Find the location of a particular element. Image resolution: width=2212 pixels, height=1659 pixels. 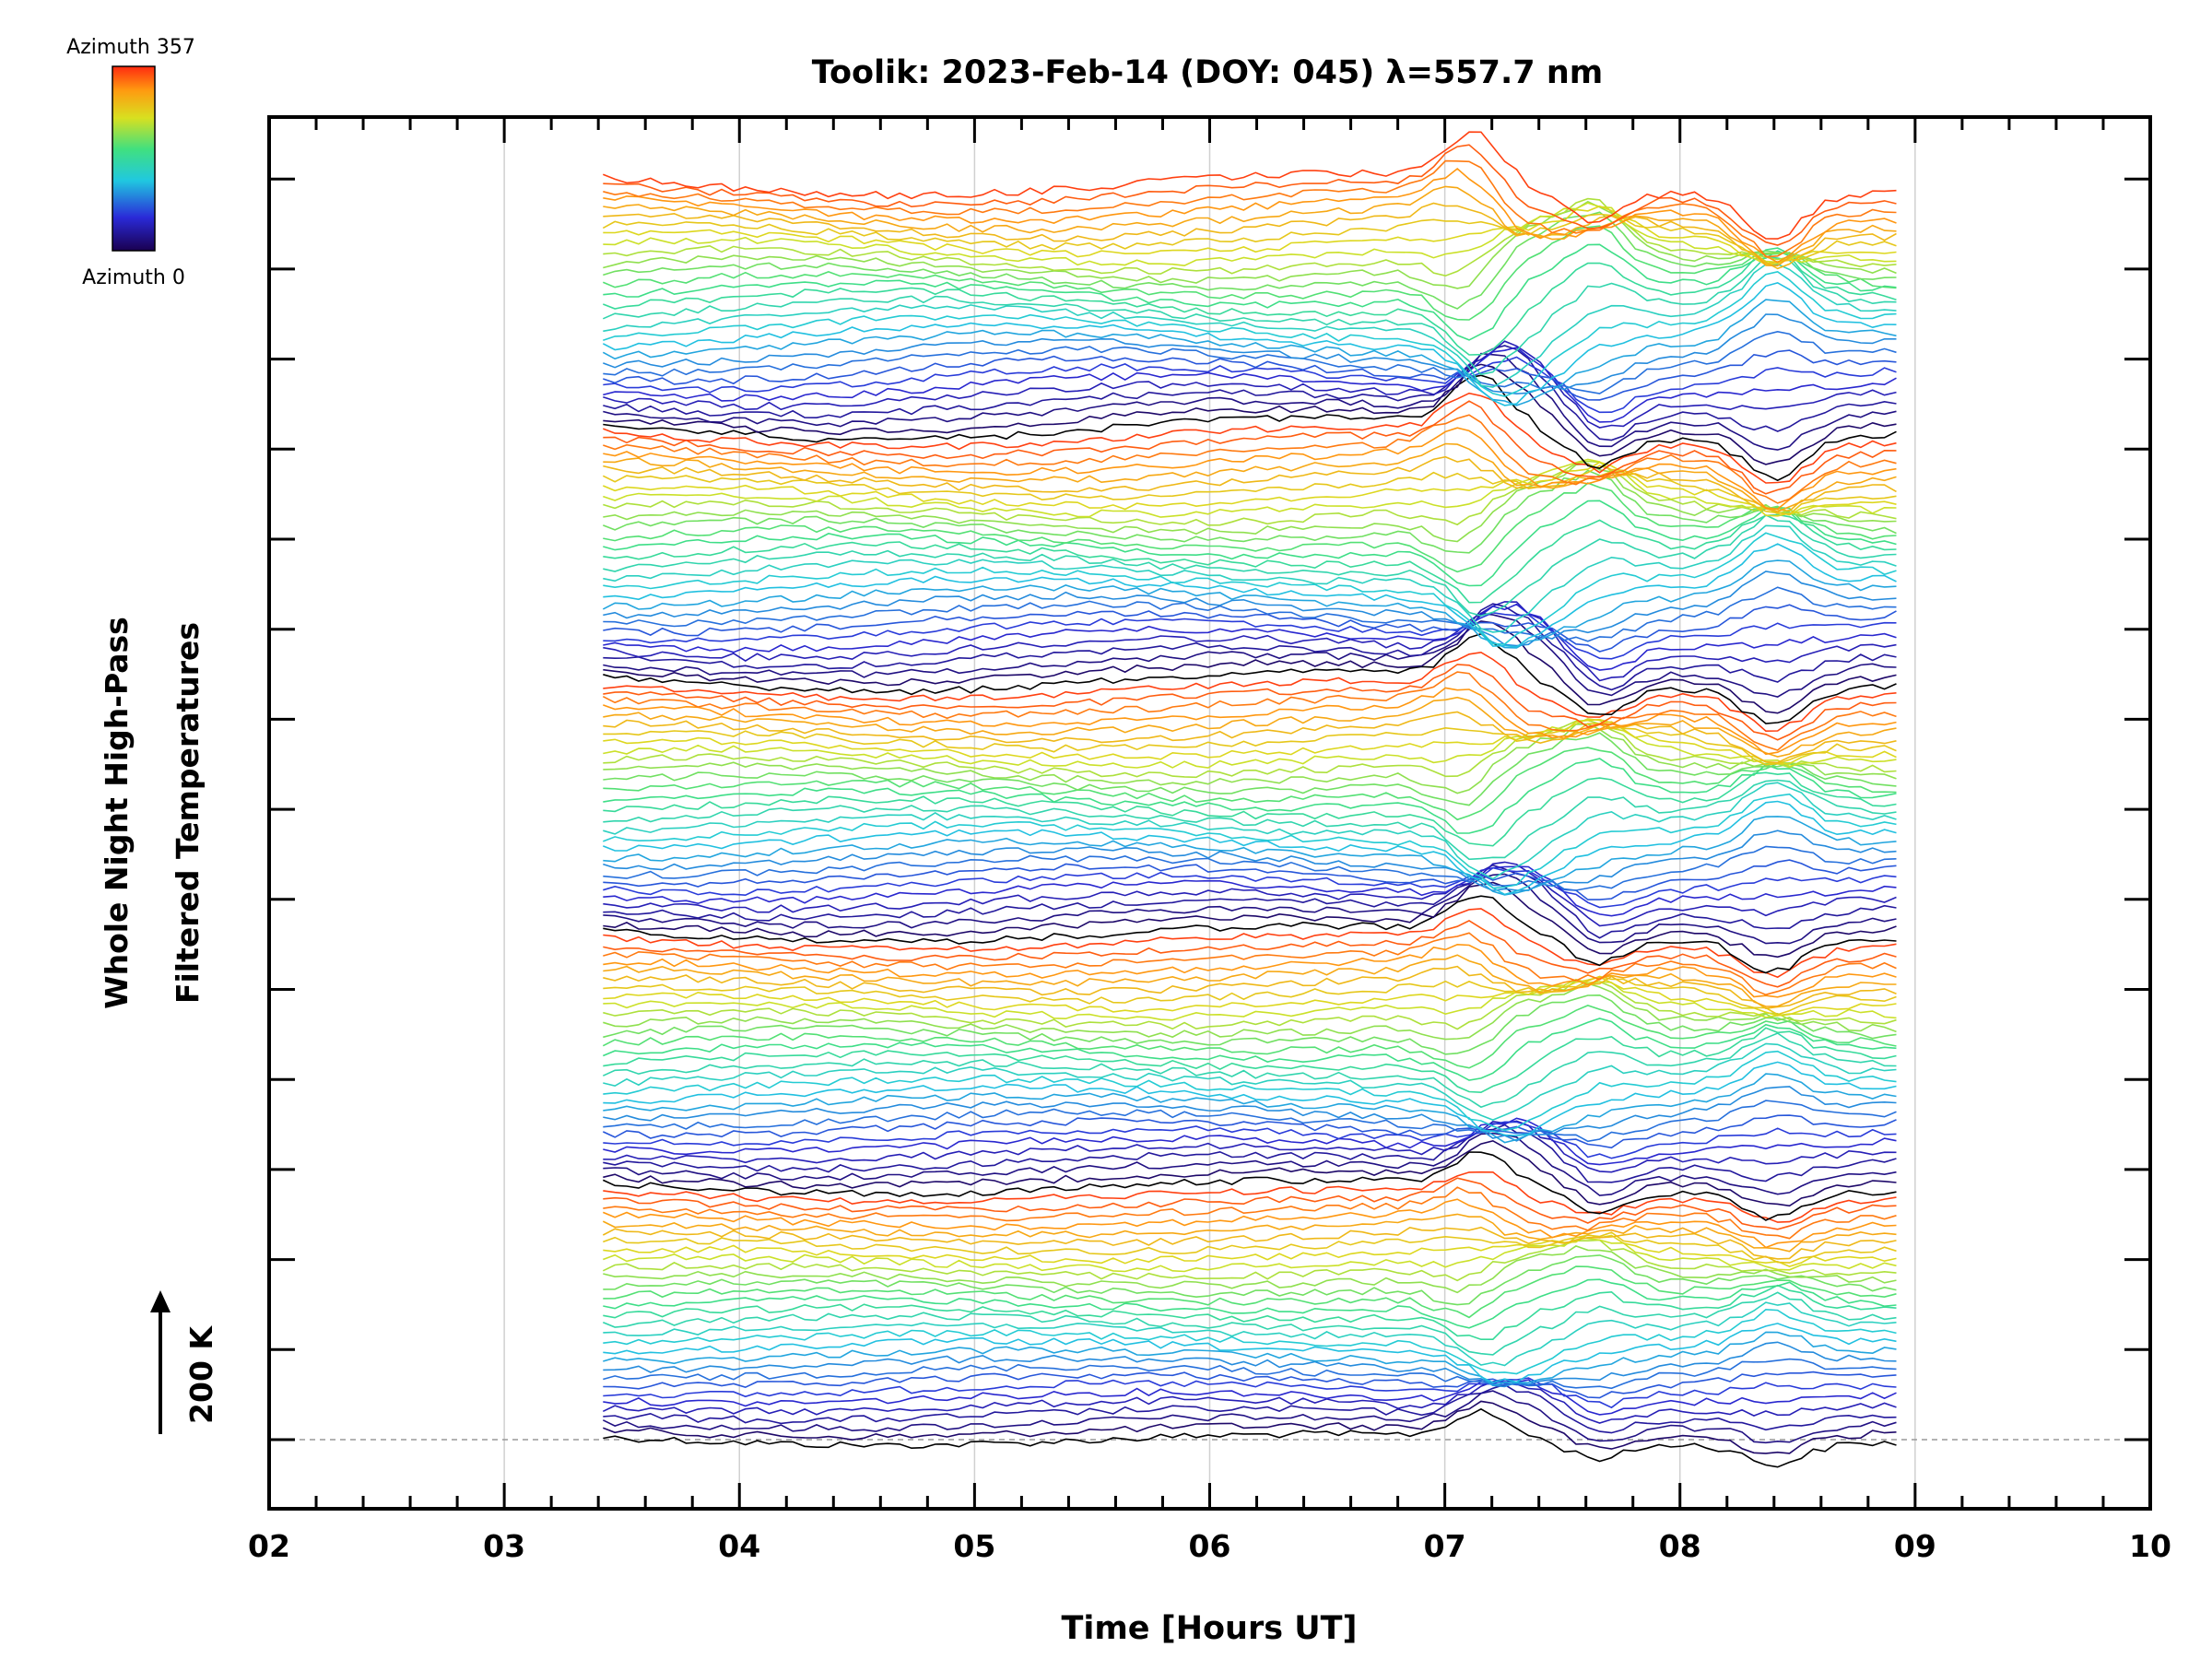

colorbar: Azimuth 357 Azimuth 0 is located at coordinates (130, 162).